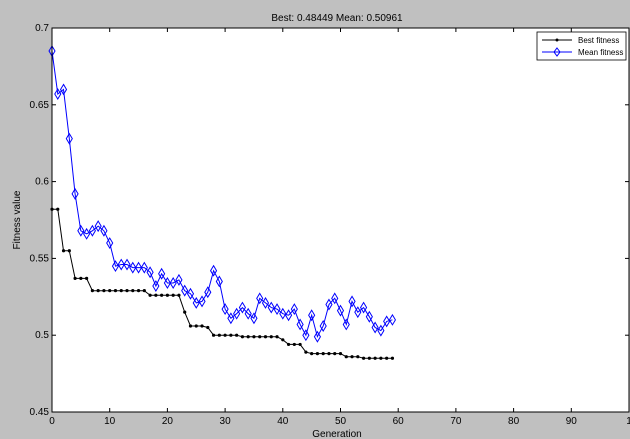 The width and height of the screenshot is (630, 439). I want to click on x-tick-label: 30, so click(226, 421).